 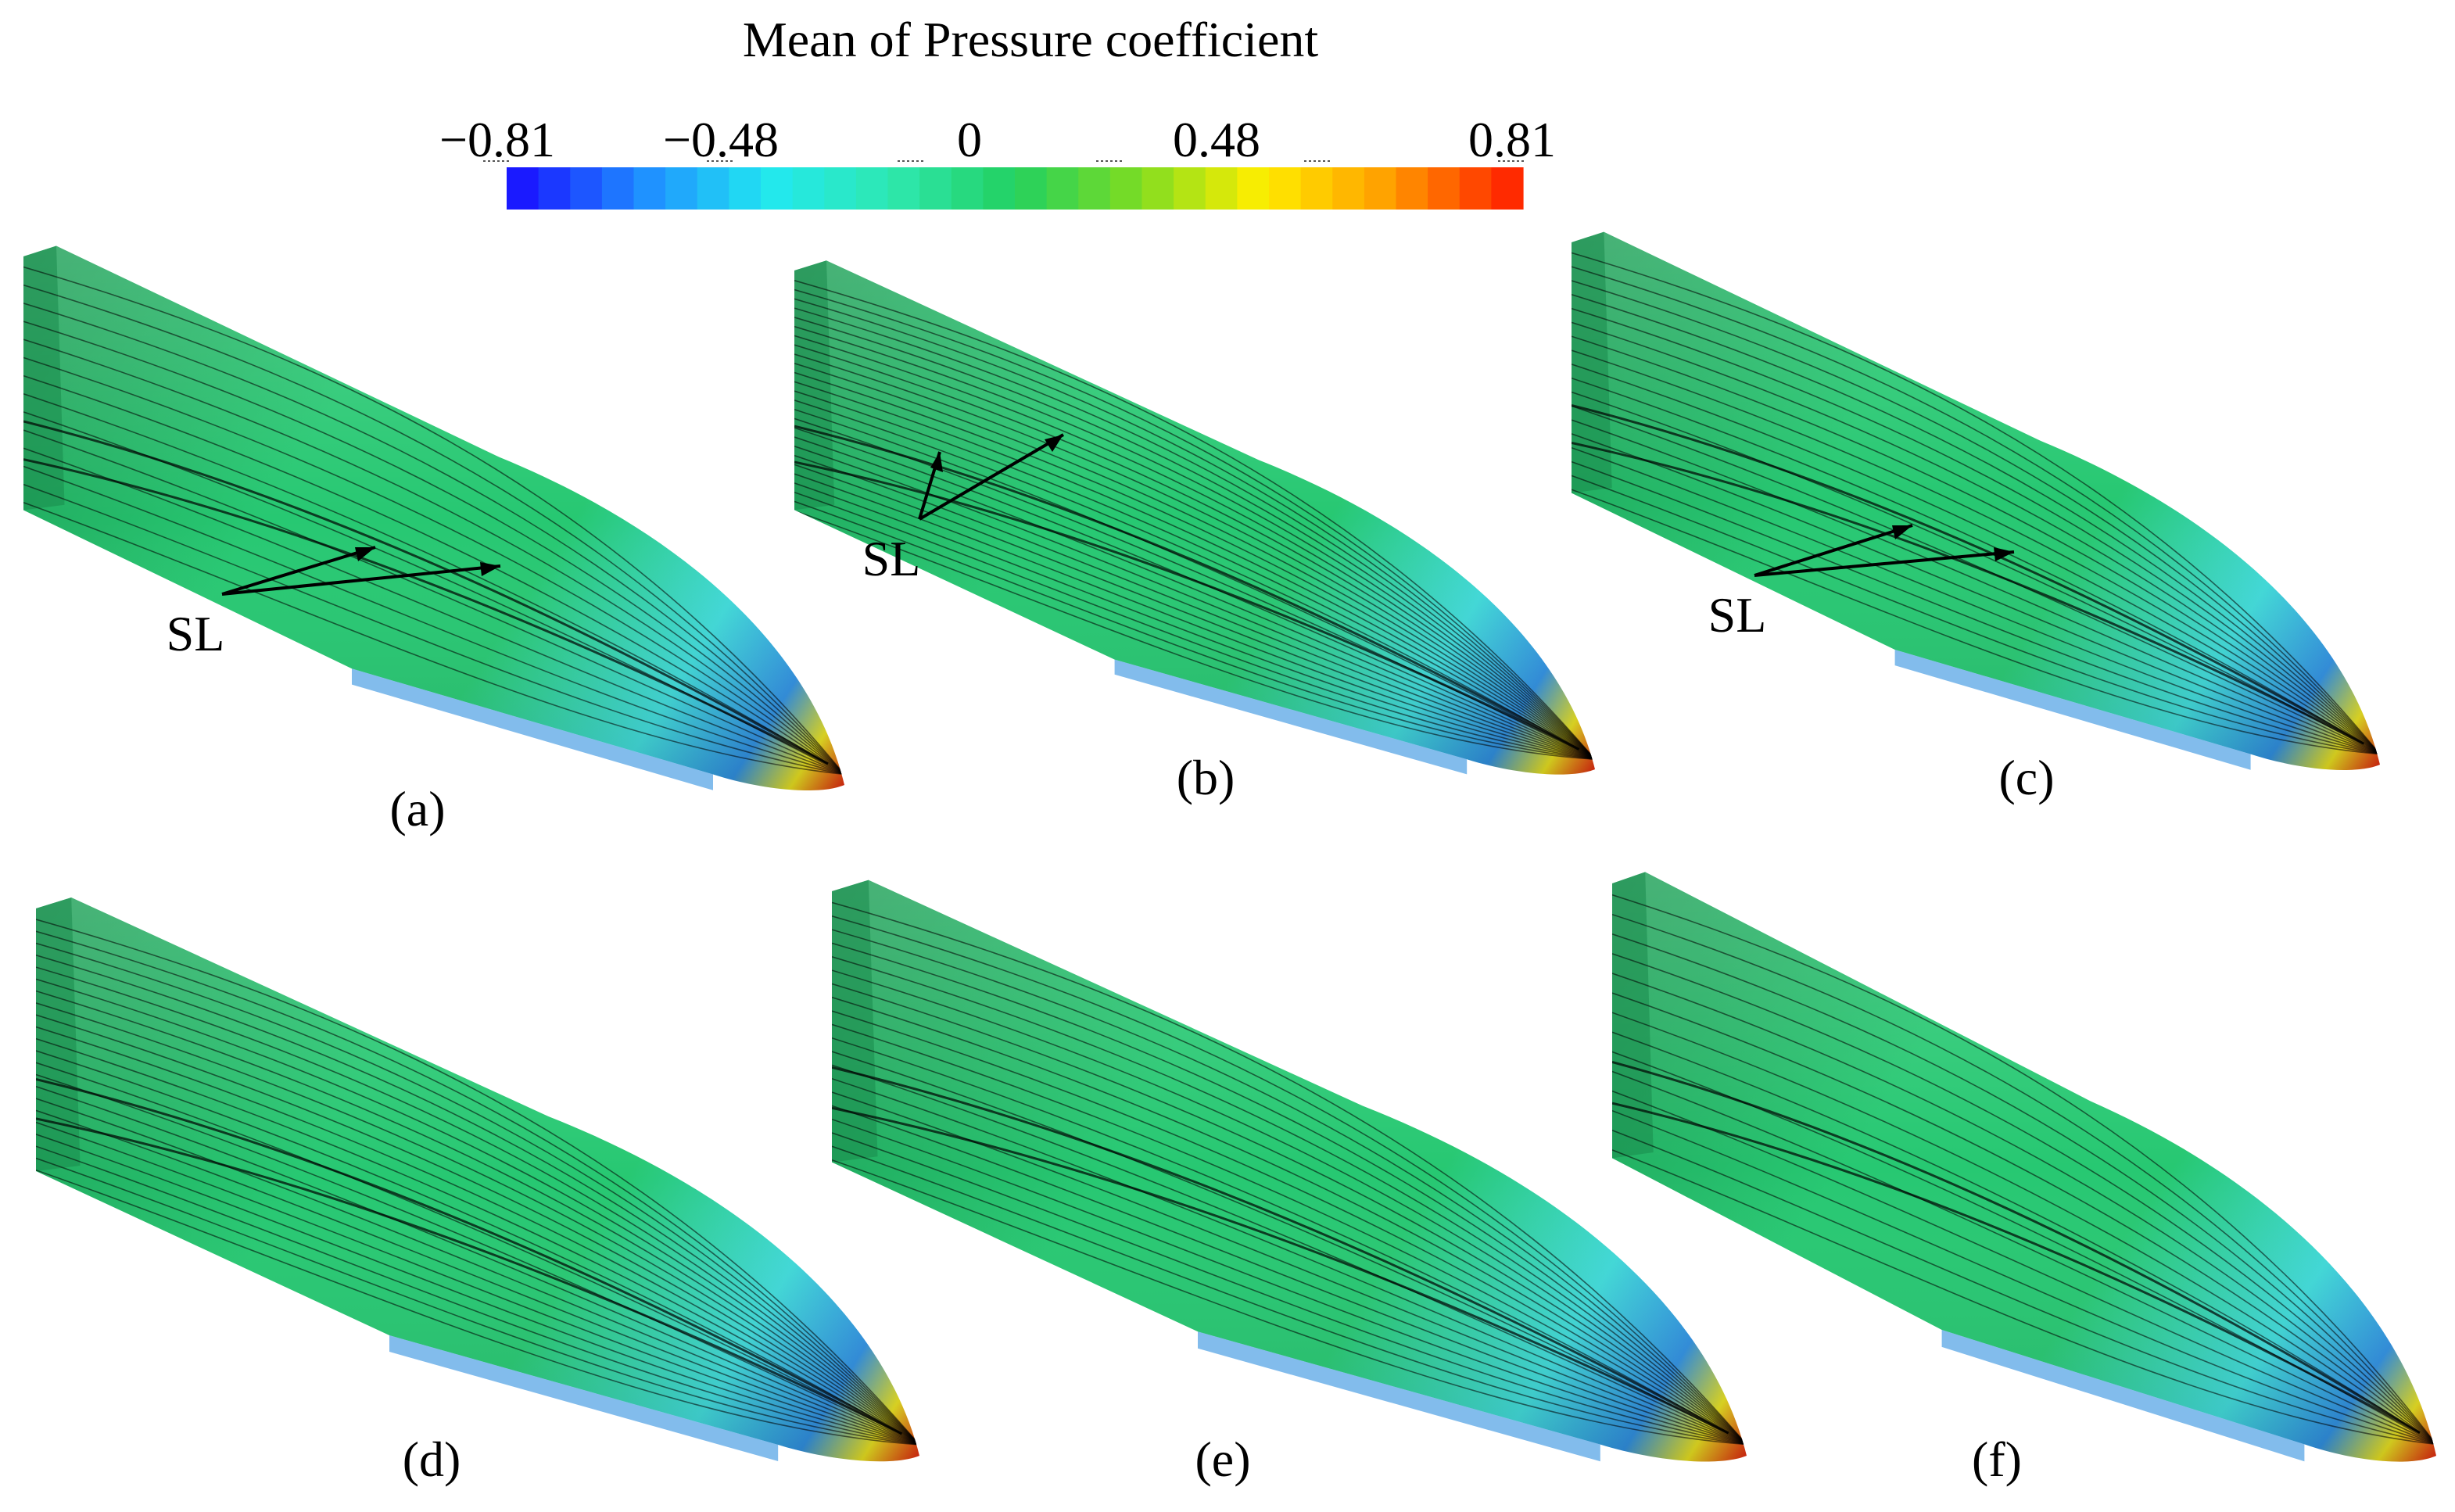 I want to click on colorbar-tick-labels: −0.81 −0.48 0 0.48 0.81, so click(x=998, y=139).